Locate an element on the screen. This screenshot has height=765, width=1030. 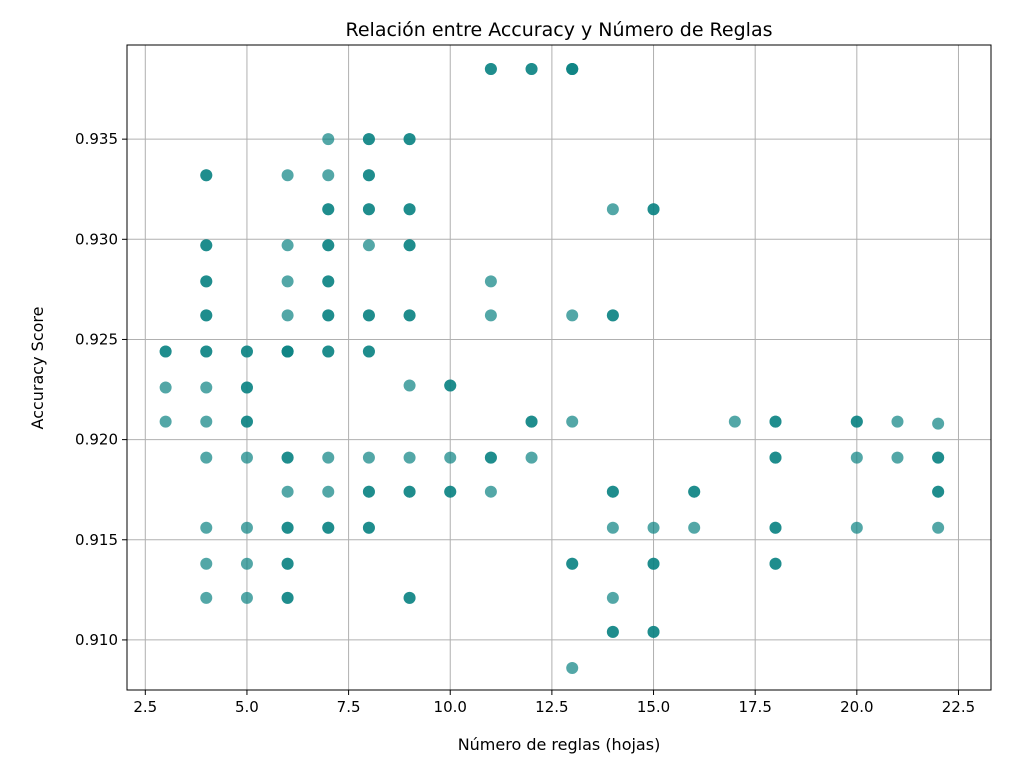
y-tick-label: 0.915 is located at coordinates (96, 540).